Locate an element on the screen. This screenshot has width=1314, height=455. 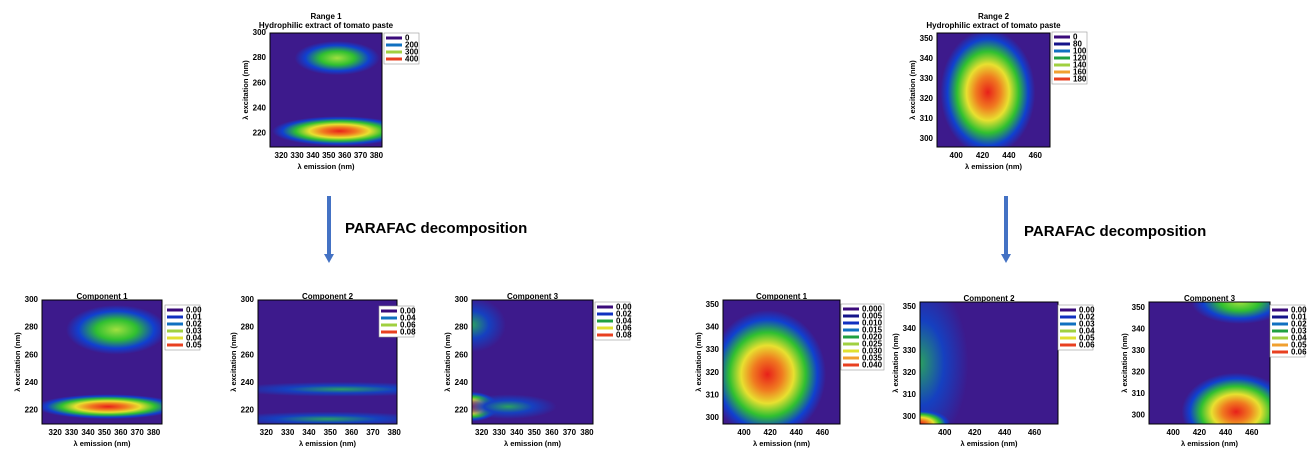
x-tick-label: 320 is located at coordinates (482, 432).